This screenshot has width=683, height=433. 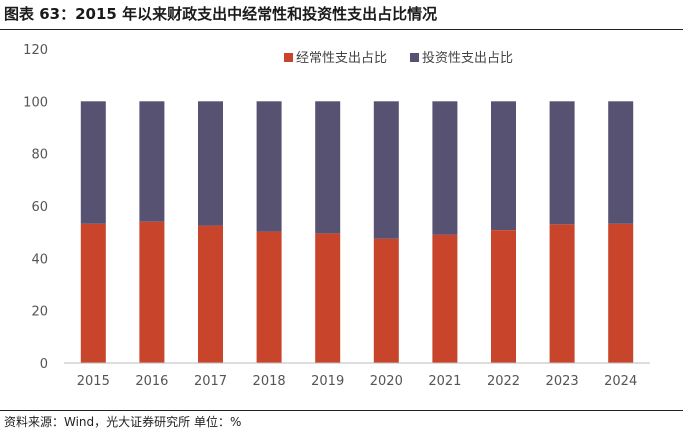 I want to click on bar-investment-2019, so click(x=328, y=167).